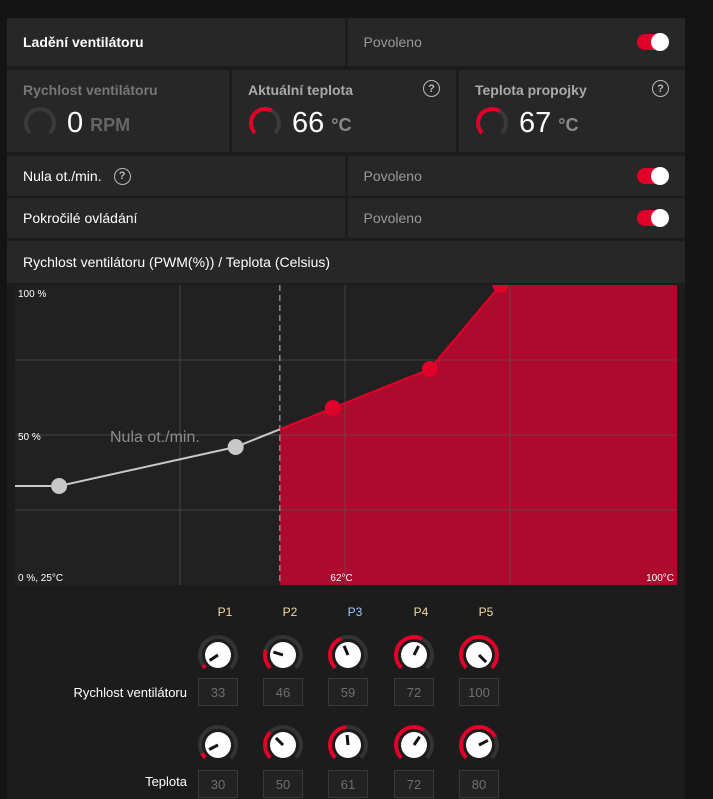  What do you see at coordinates (653, 218) in the screenshot?
I see `advanced-toggle` at bounding box center [653, 218].